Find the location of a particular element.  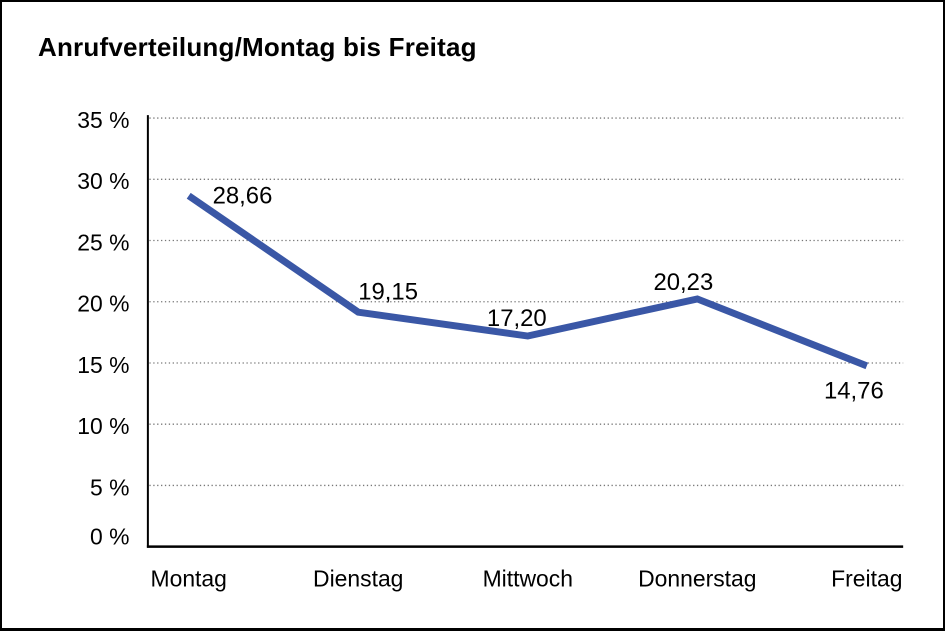

data-label: 28,66 is located at coordinates (243, 196).